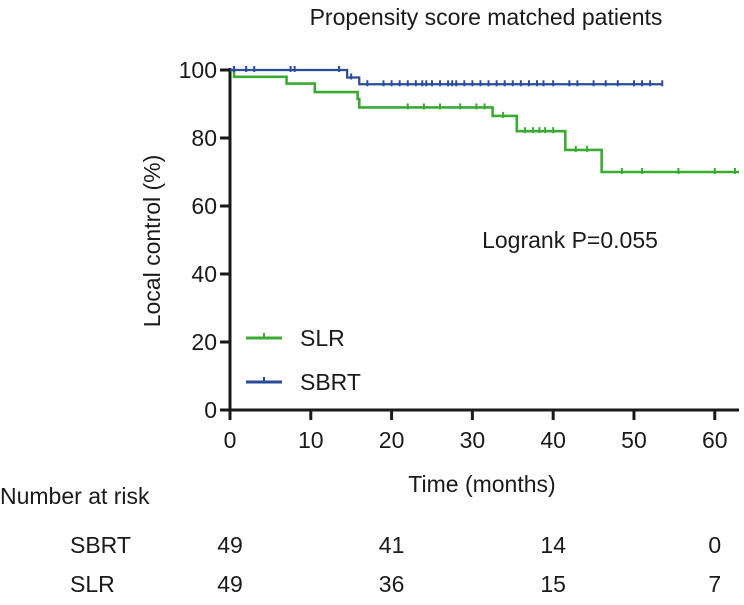 This screenshot has width=744, height=605. What do you see at coordinates (446, 77) in the screenshot?
I see `series-line-sbrt` at bounding box center [446, 77].